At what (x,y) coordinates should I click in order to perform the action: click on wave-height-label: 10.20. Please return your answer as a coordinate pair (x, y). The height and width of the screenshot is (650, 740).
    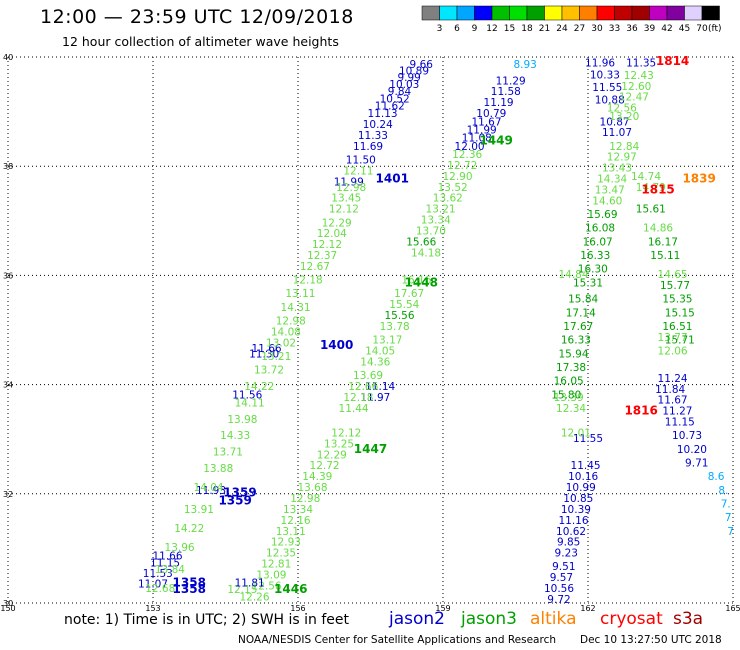
    Looking at the image, I should click on (692, 450).